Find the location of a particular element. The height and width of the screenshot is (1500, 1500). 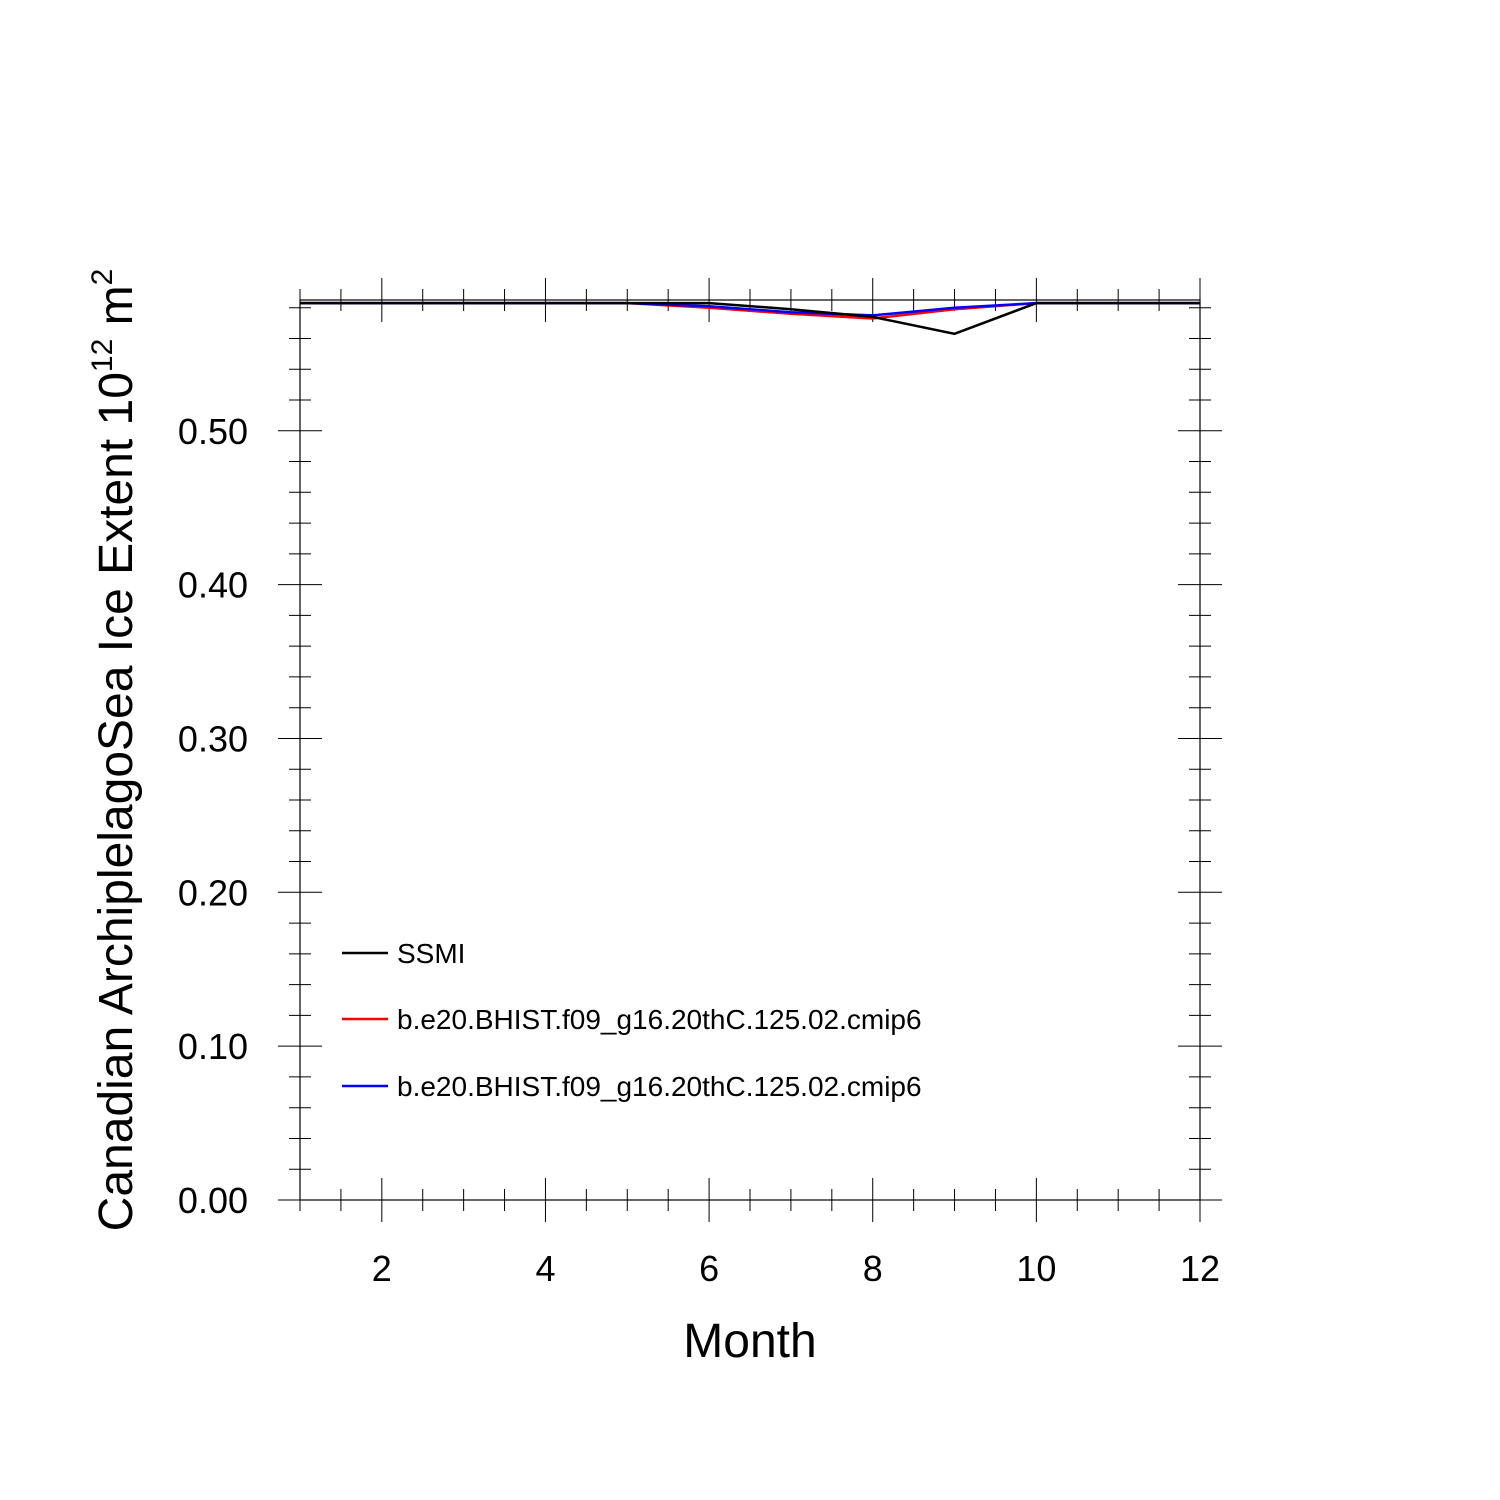

x-tick-label: 12 is located at coordinates (1200, 1268).